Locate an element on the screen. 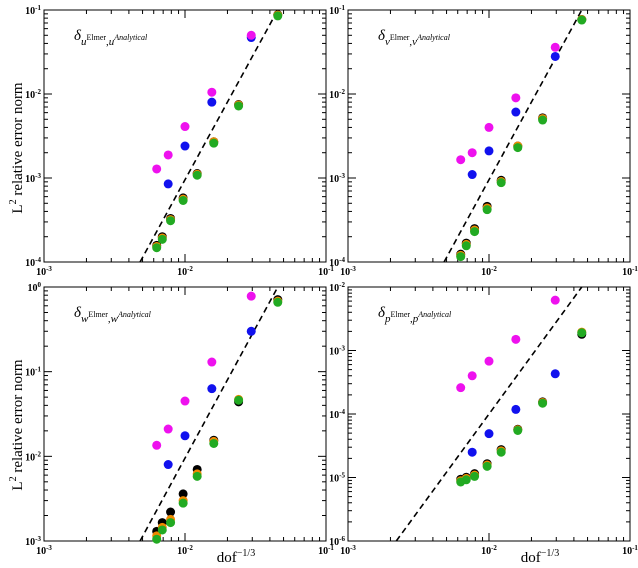 This screenshot has width=638, height=568. panel-annotation: δvElmer,vAnalytical is located at coordinates (414, 38).